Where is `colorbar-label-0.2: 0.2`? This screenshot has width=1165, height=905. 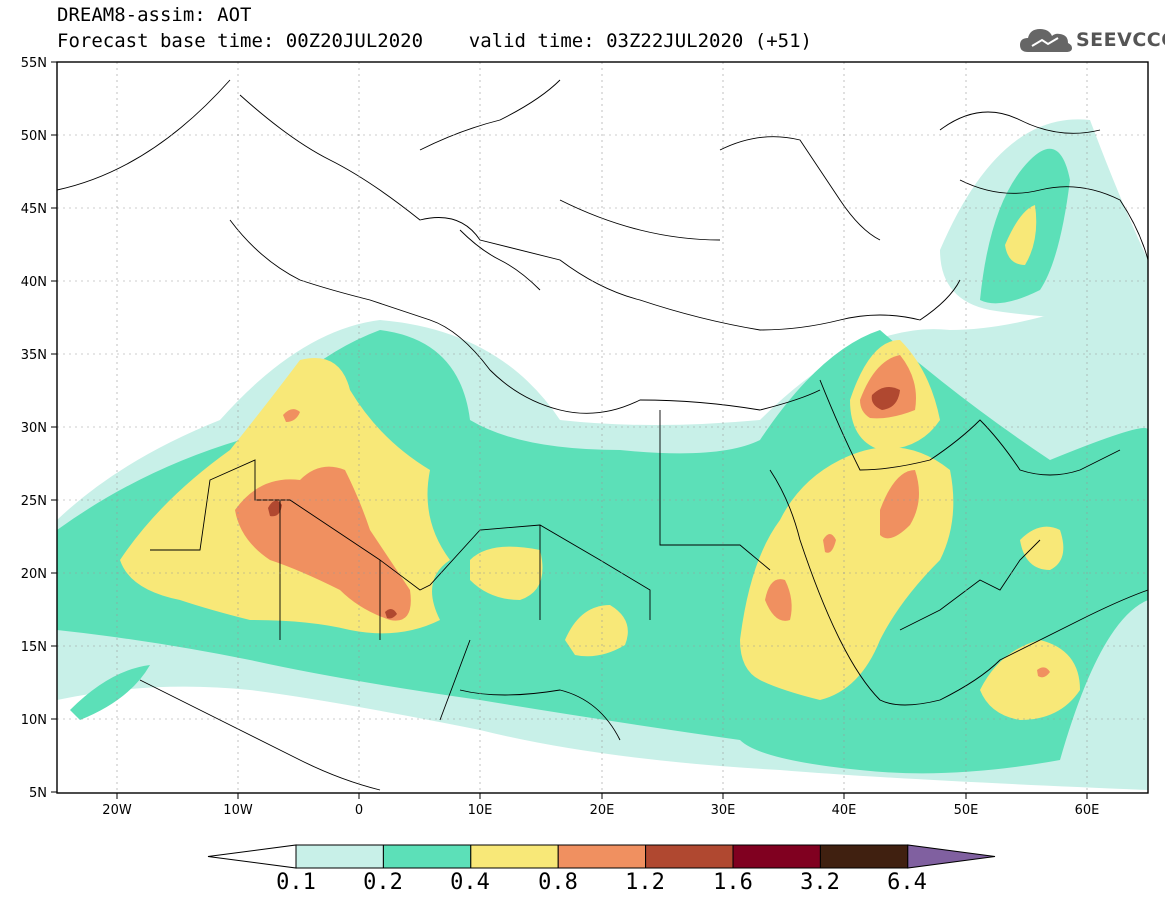 colorbar-label-0.2: 0.2 is located at coordinates (383, 882).